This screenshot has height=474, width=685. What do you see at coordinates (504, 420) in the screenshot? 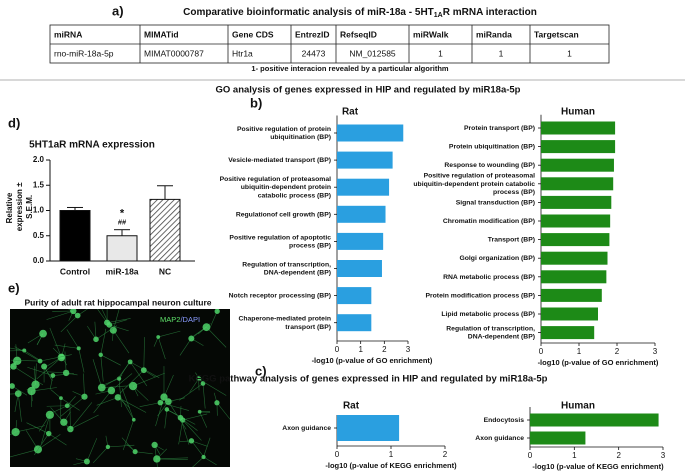
I see `y-tick-label: Endocytosis` at bounding box center [504, 420].